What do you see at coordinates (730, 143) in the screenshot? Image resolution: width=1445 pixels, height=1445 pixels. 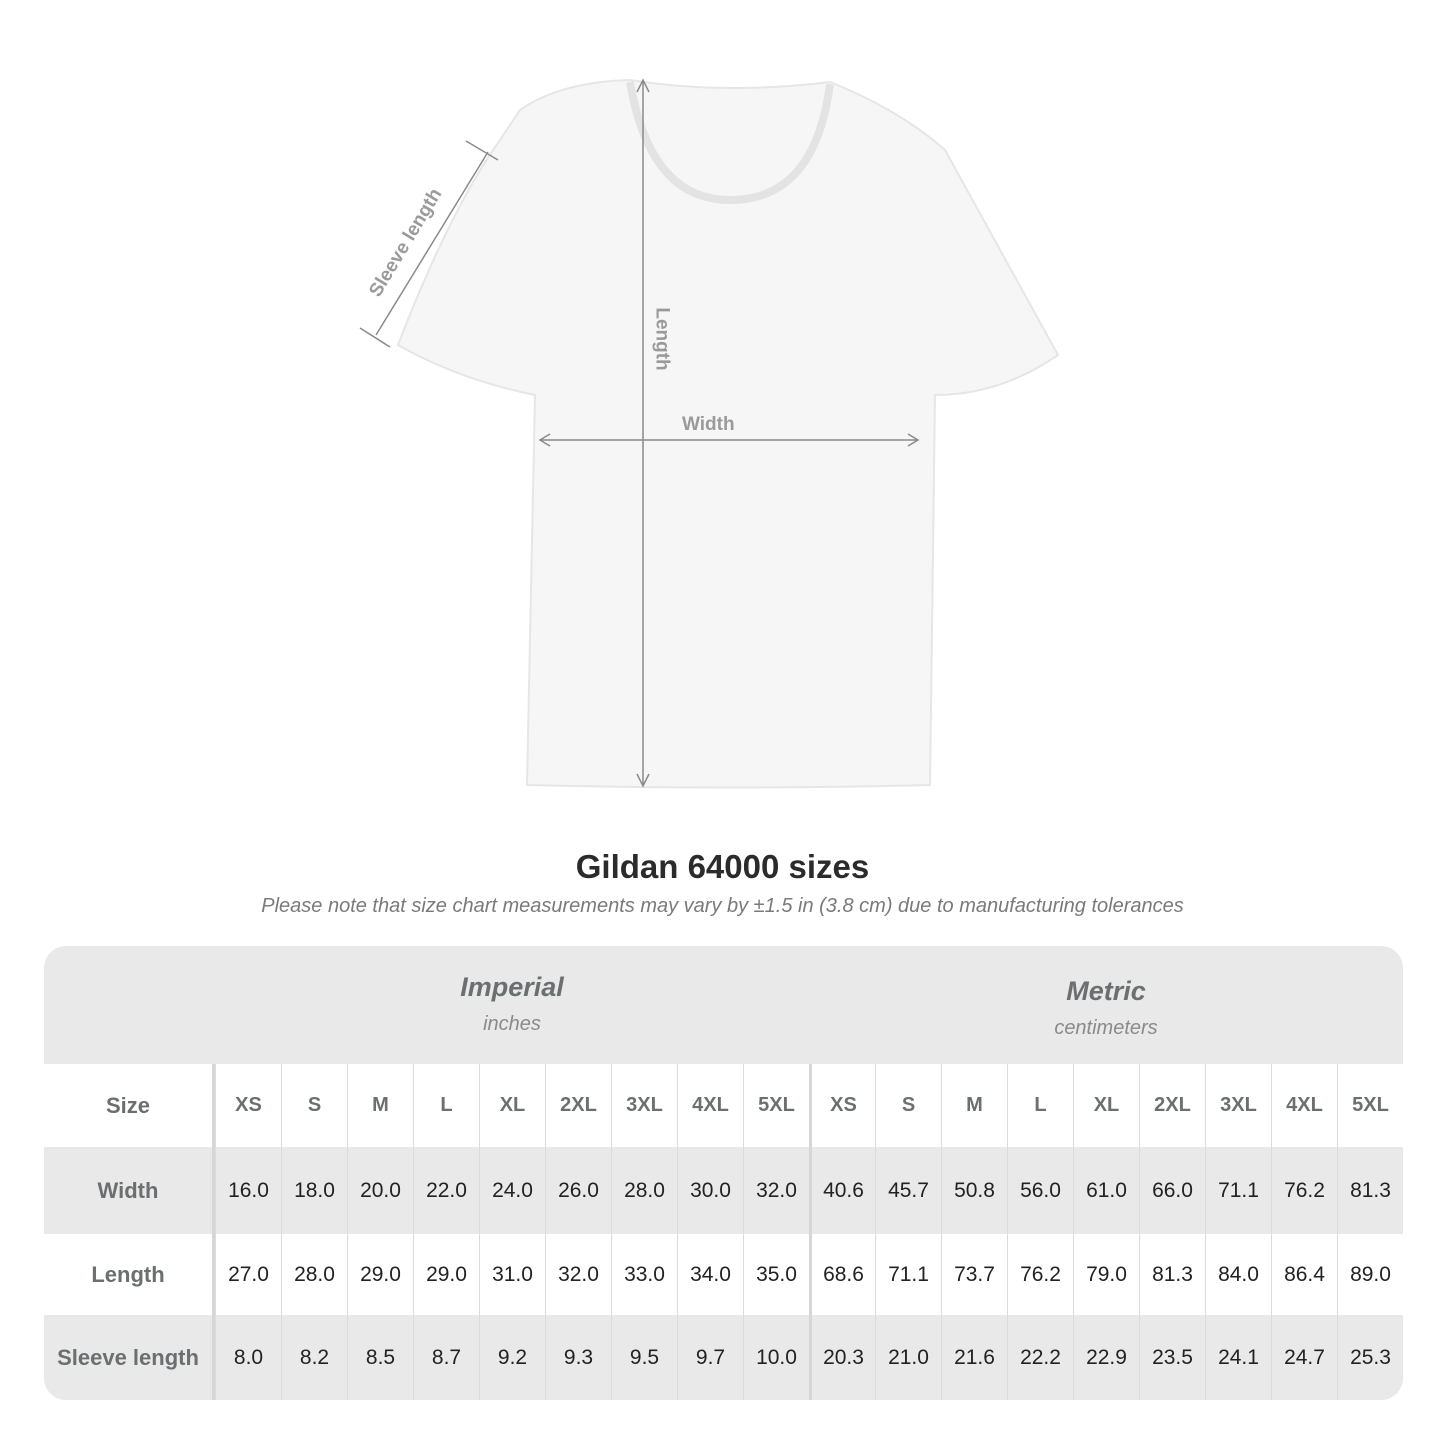 I see `tshirt-collar` at bounding box center [730, 143].